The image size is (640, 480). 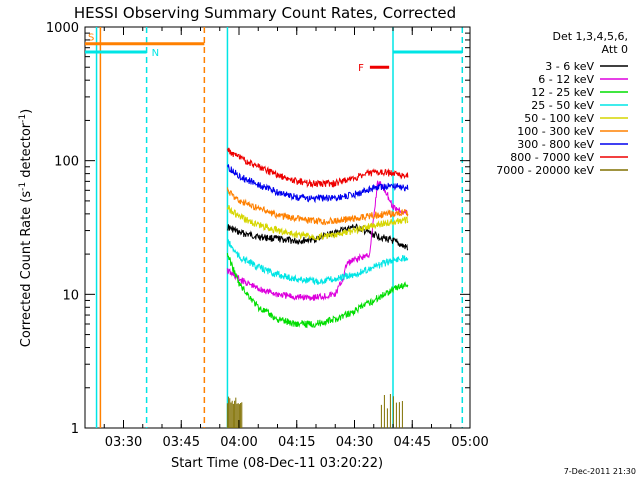 I want to click on footer-stamp: 7-Dec-2011 21:30, so click(x=600, y=471).